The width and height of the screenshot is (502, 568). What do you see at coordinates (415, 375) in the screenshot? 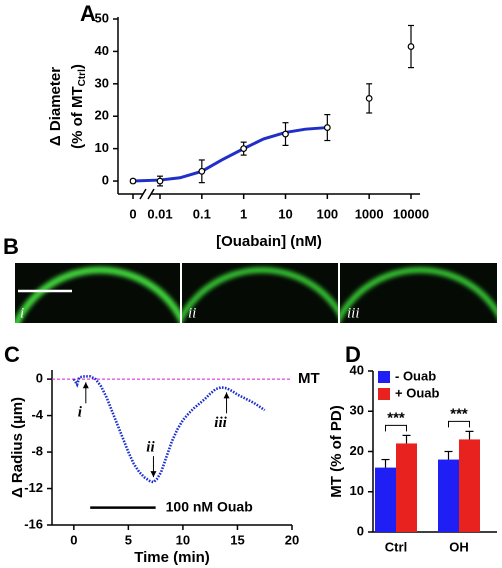
I see `legend-label: - Ouab` at bounding box center [415, 375].